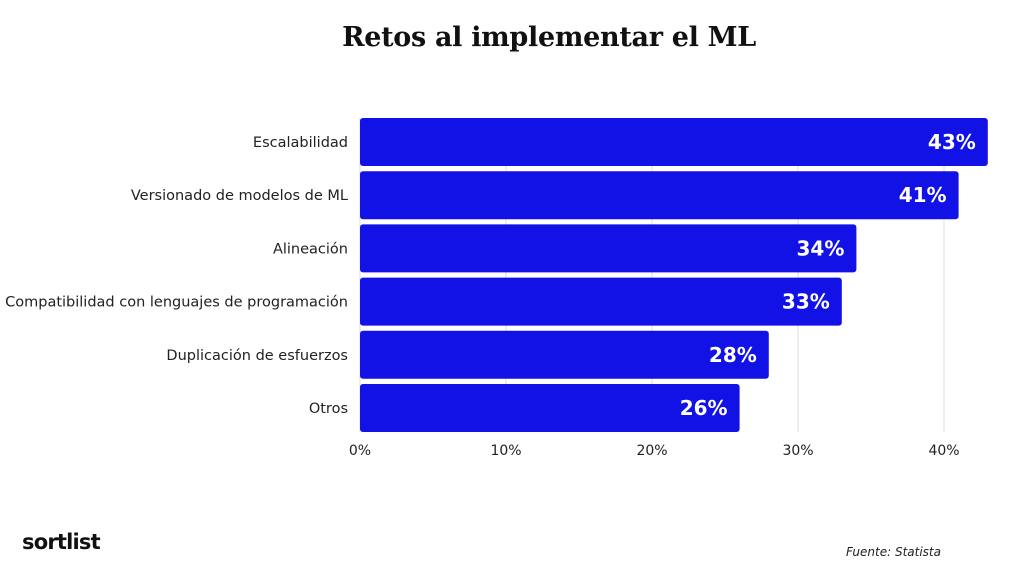 The height and width of the screenshot is (576, 1024). I want to click on chart-title: Retos al implementar el ML, so click(549, 37).